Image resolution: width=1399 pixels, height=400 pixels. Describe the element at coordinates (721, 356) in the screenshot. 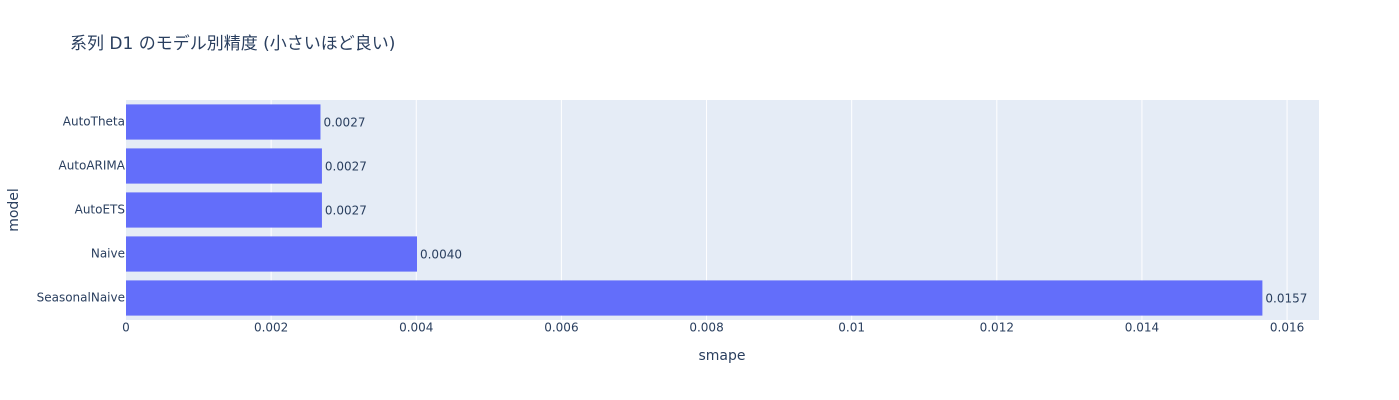

I see `x-axis-title: smape` at that location.